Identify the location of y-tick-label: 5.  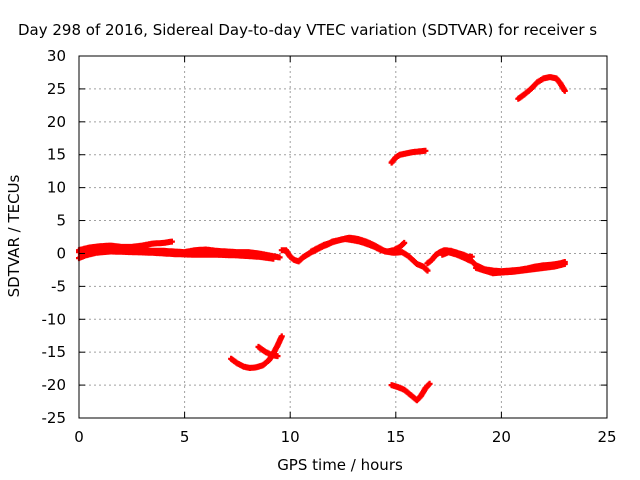
(61, 221).